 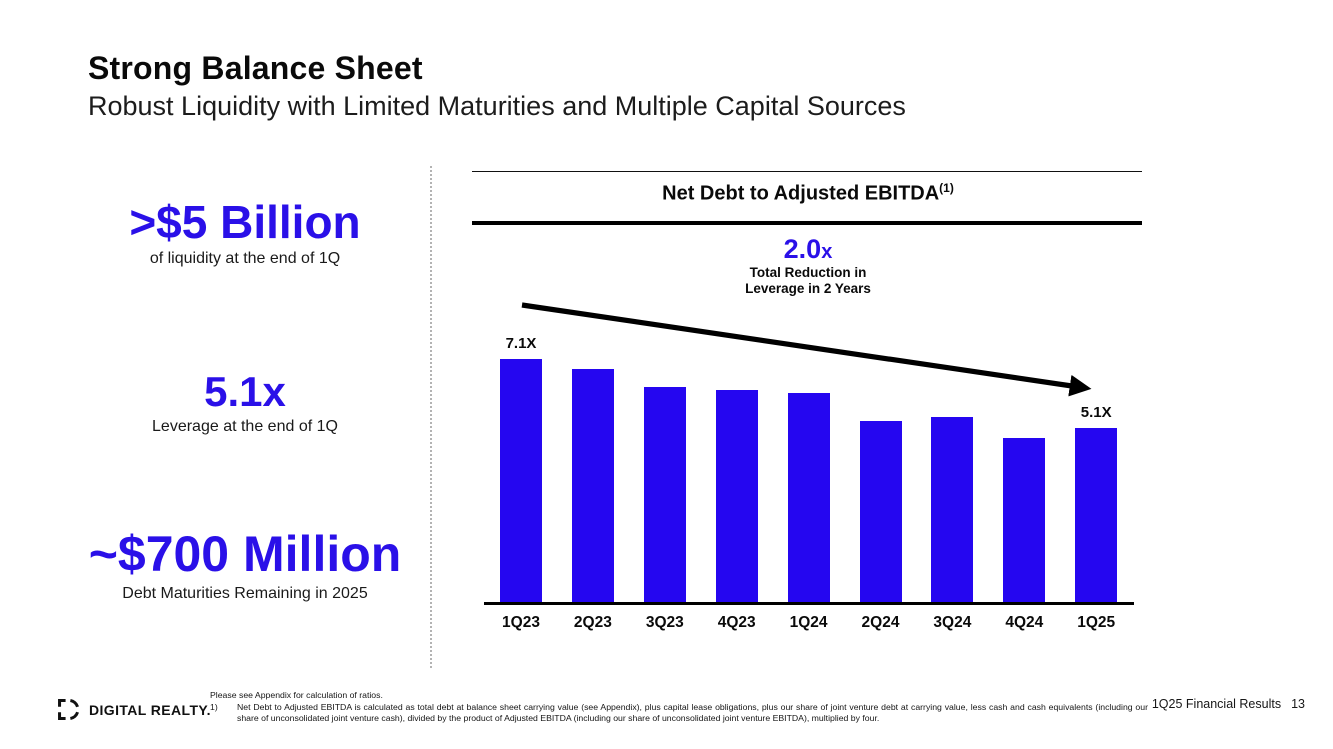 What do you see at coordinates (736, 496) in the screenshot?
I see `bar-4Q23` at bounding box center [736, 496].